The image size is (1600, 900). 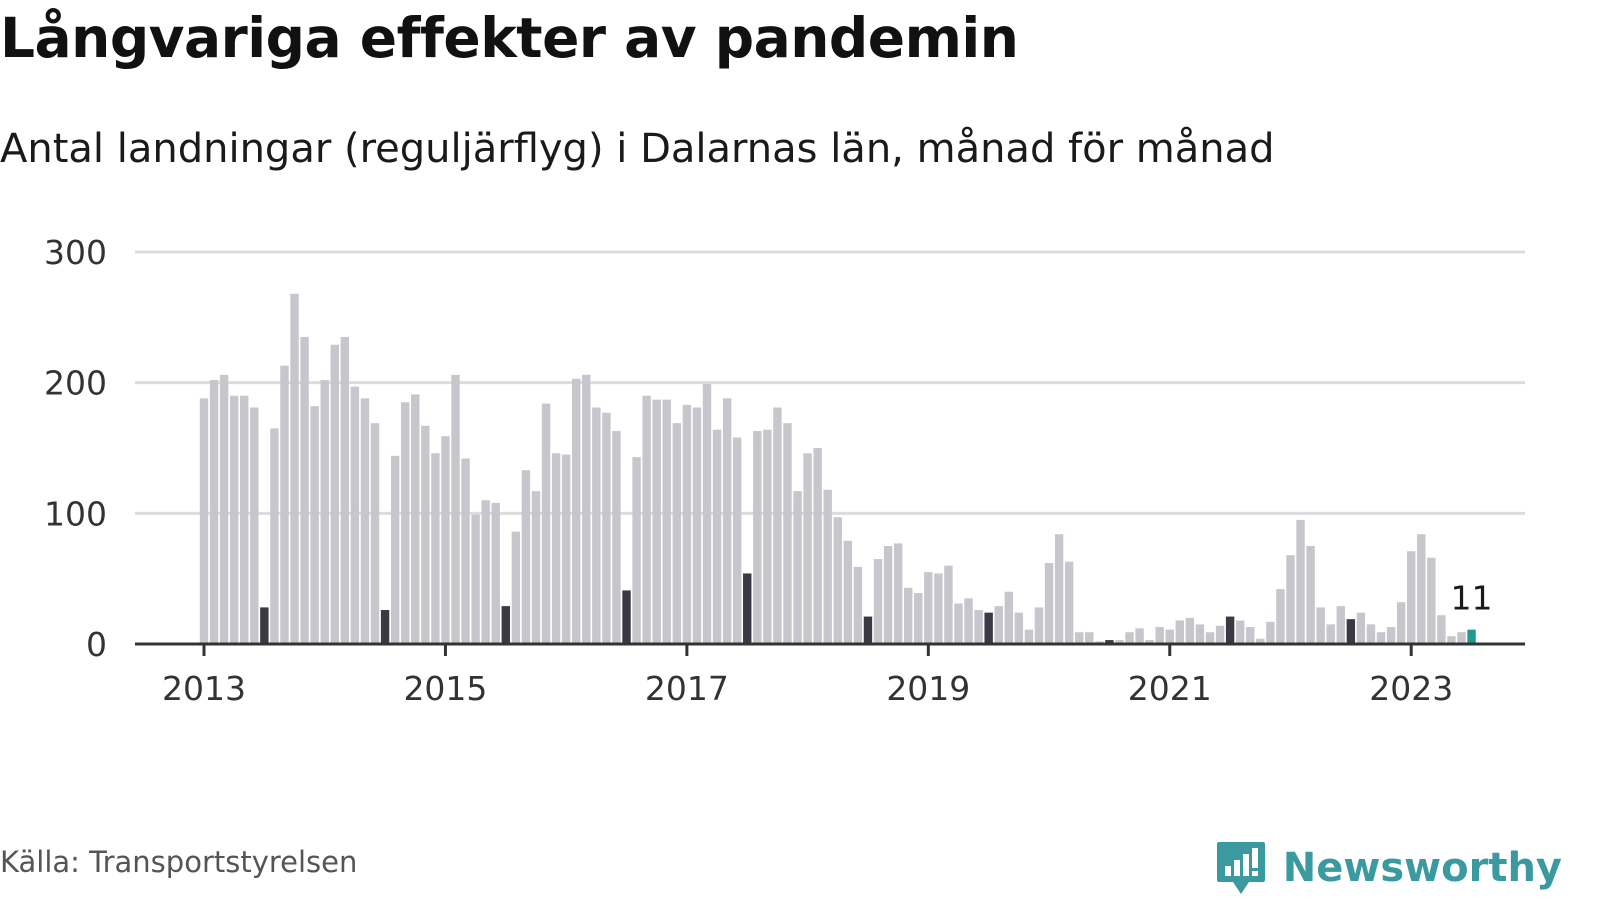 I want to click on y-tick-label: 300, so click(x=75, y=252).